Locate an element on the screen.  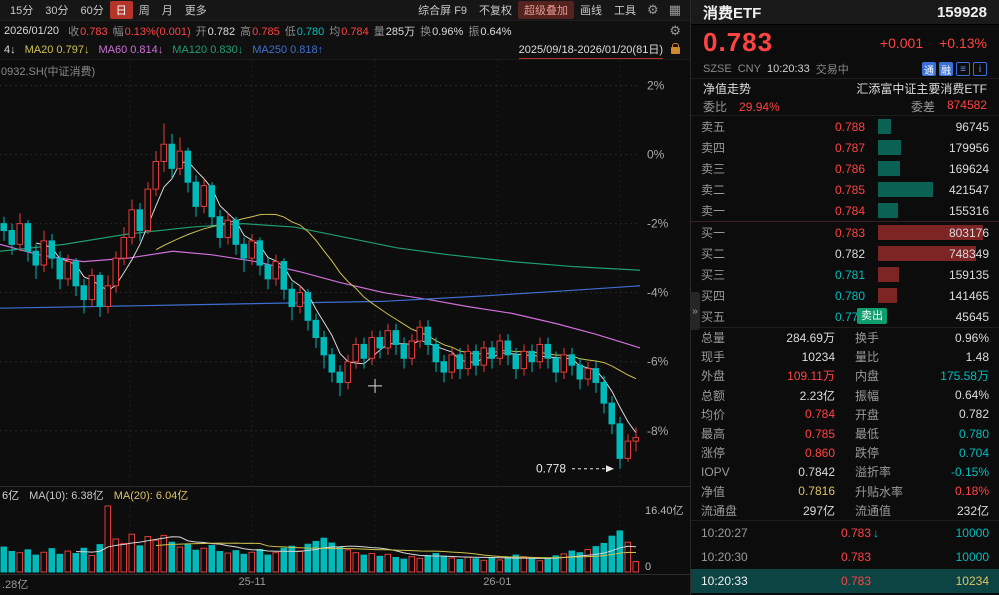
chart-tools: 综合屏 F9 不复权 超级叠加 画线 工具 ⚙ ▦ is located at coordinates (549, 10).